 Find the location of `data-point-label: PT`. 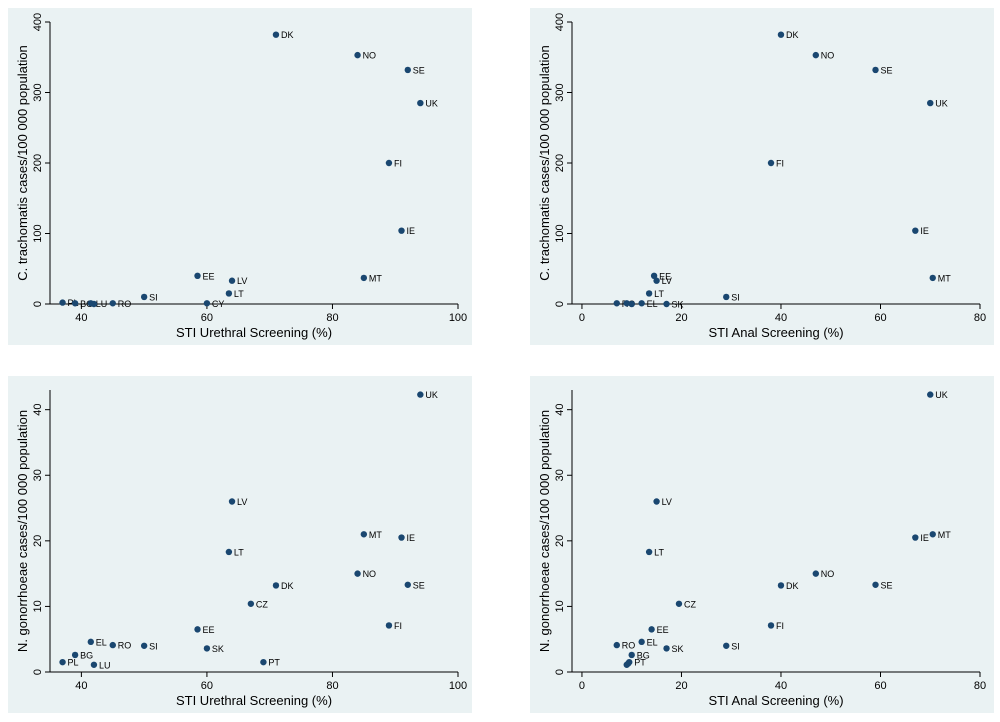

data-point-label: PT is located at coordinates (640, 663).